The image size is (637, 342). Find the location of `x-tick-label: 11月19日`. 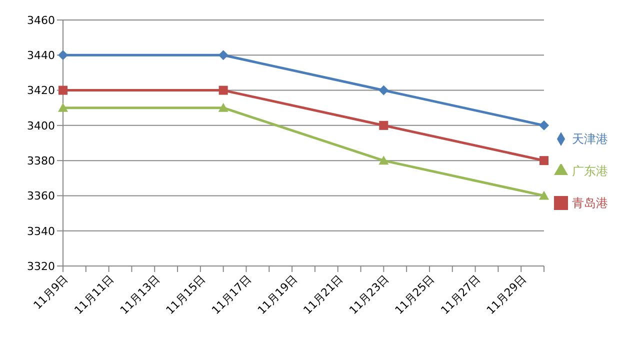

x-tick-label: 11月19日 is located at coordinates (277, 294).